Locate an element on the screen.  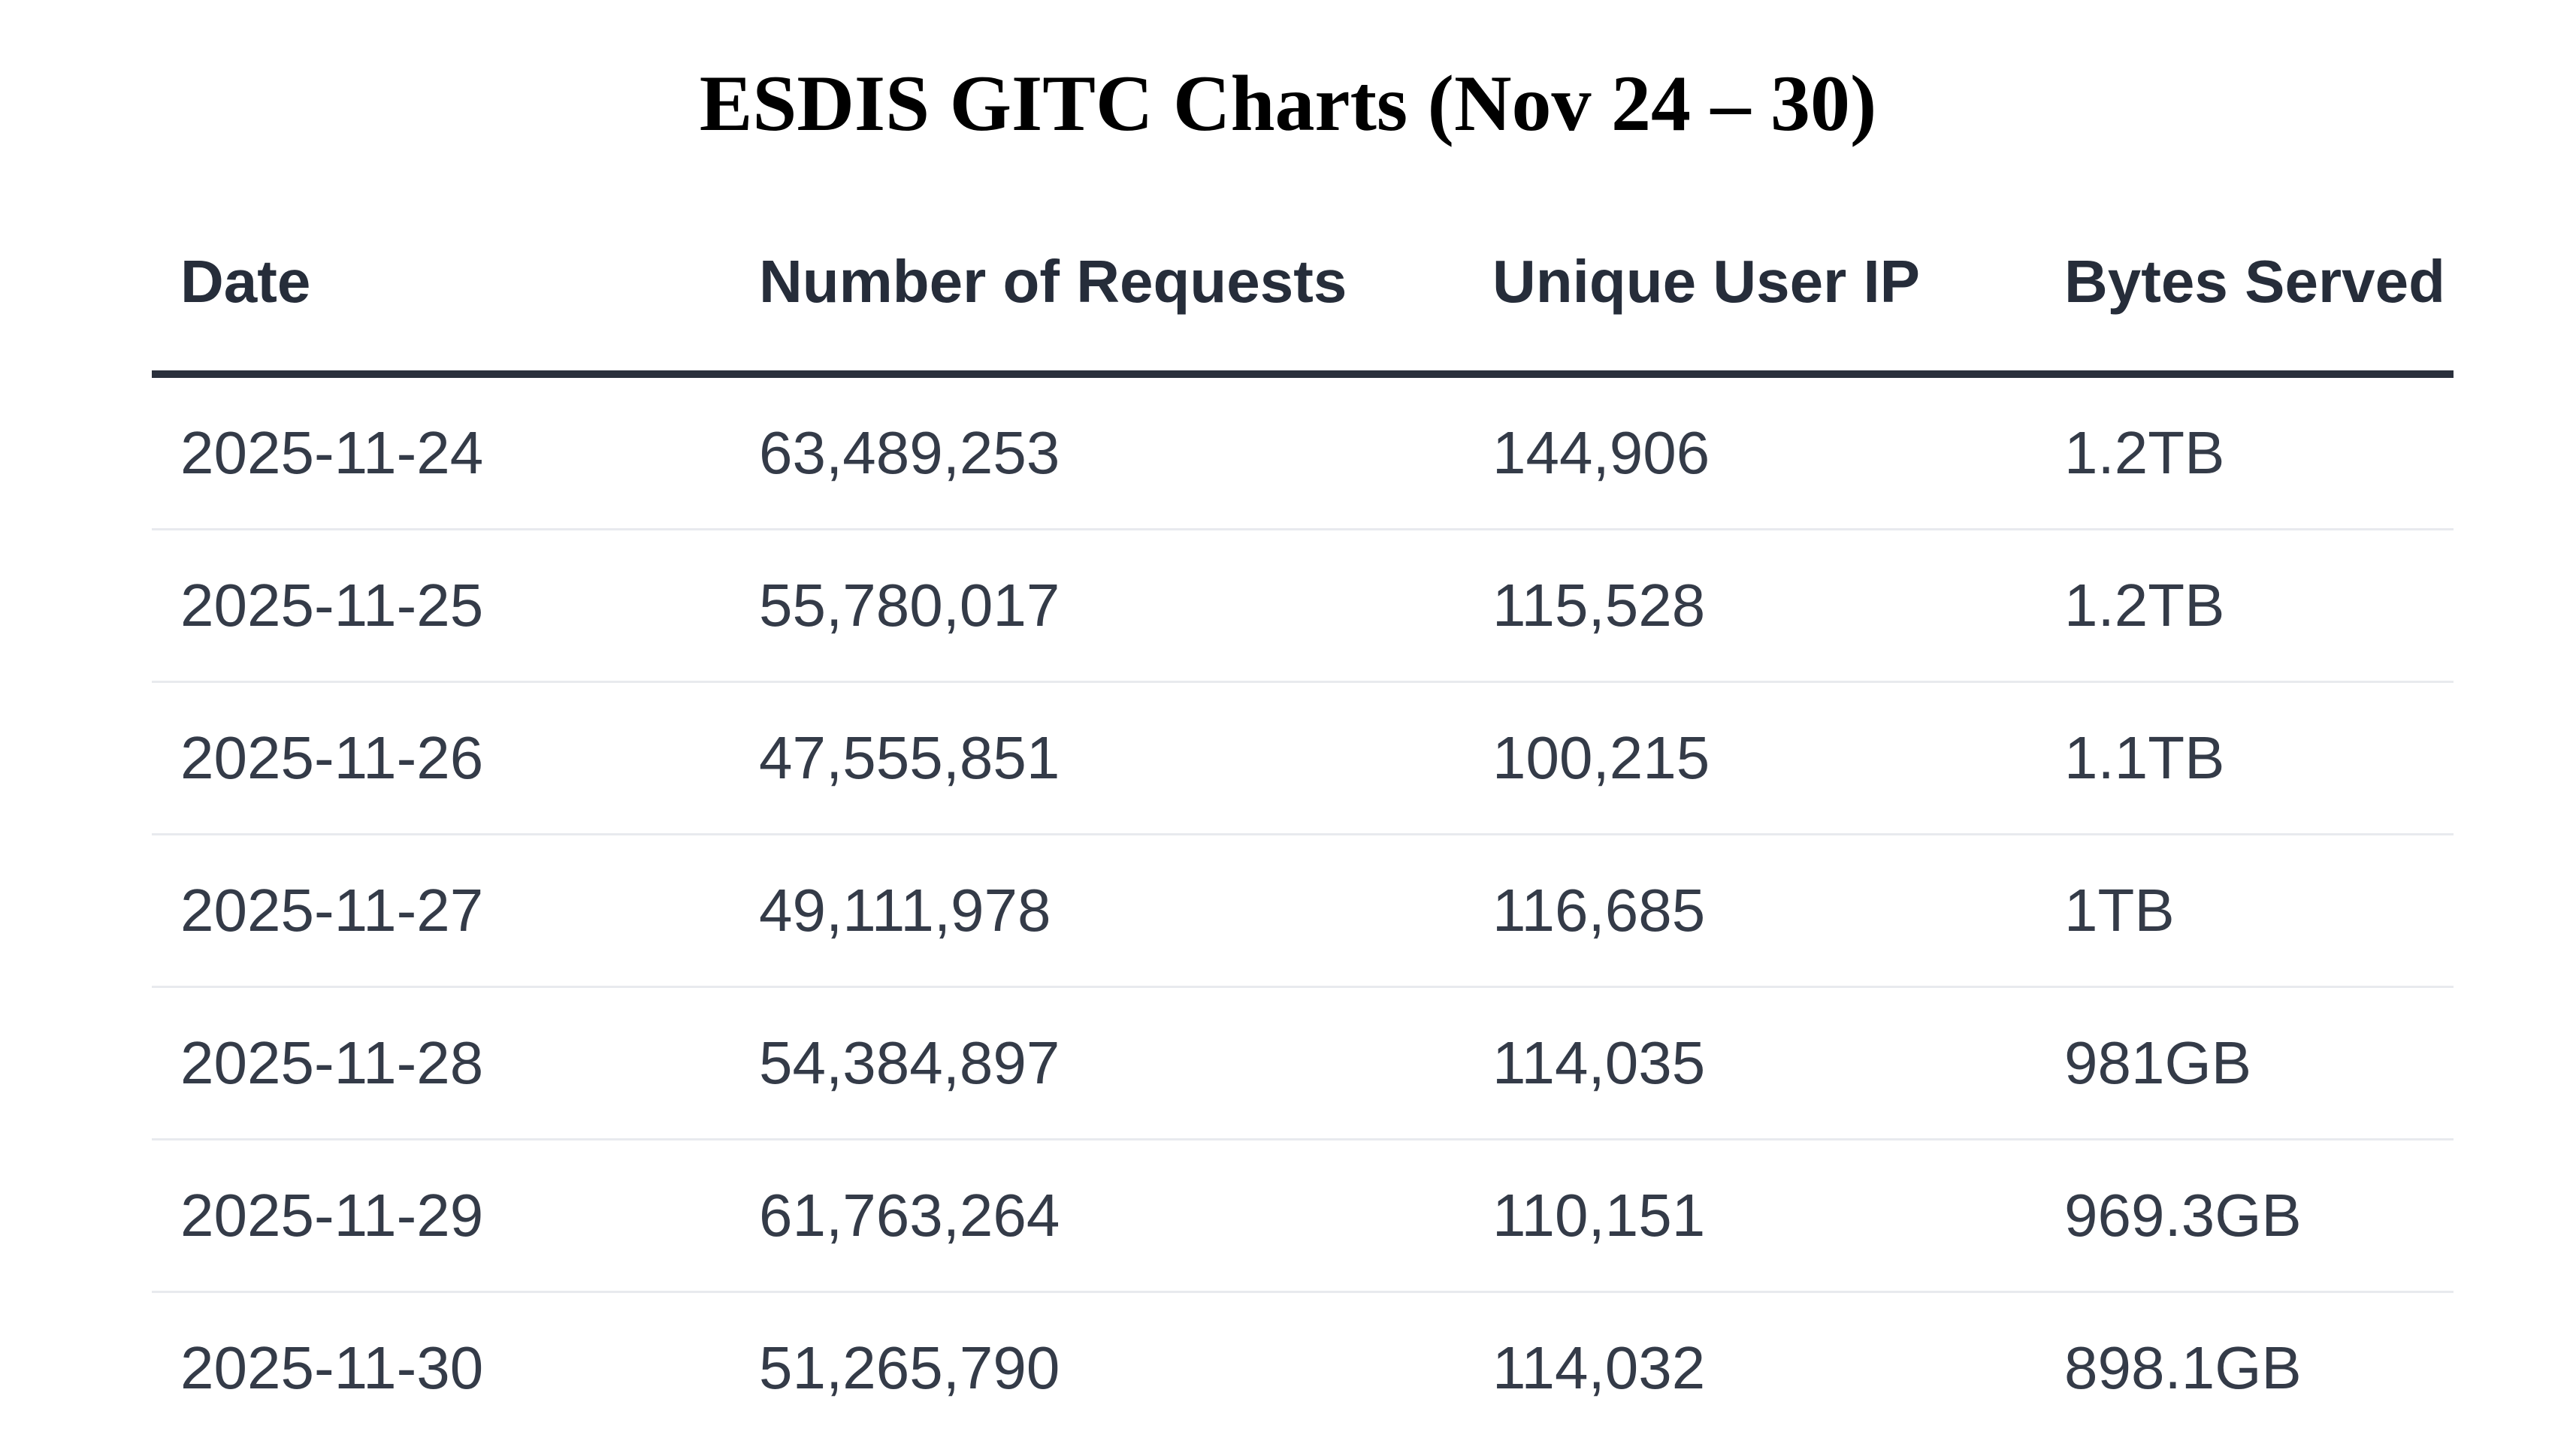
column-header-number-of-requests: Number of Requests is located at coordinates (1125, 311).